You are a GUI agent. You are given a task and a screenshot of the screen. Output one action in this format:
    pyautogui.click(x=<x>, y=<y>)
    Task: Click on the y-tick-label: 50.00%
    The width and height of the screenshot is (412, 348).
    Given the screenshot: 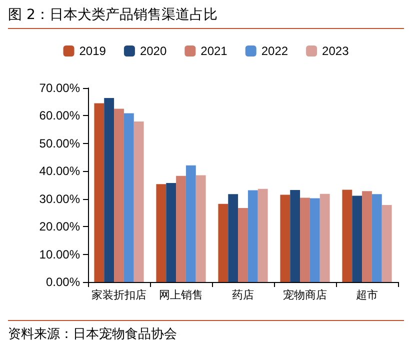 What is the action you would take?
    pyautogui.click(x=59, y=143)
    